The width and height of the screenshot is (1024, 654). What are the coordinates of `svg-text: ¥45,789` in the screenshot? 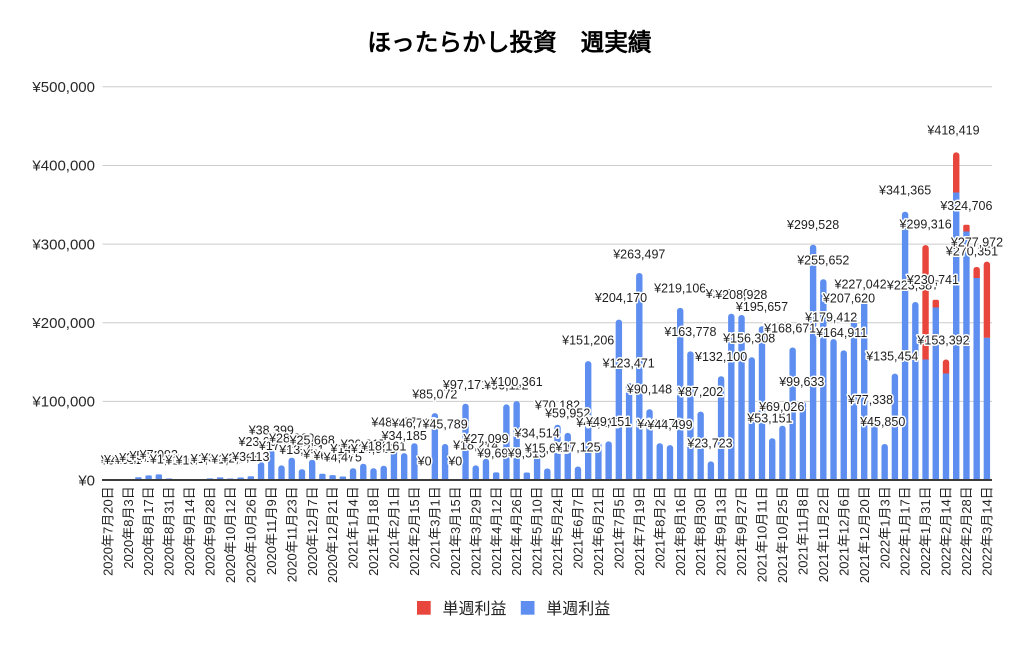 It's located at (445, 424).